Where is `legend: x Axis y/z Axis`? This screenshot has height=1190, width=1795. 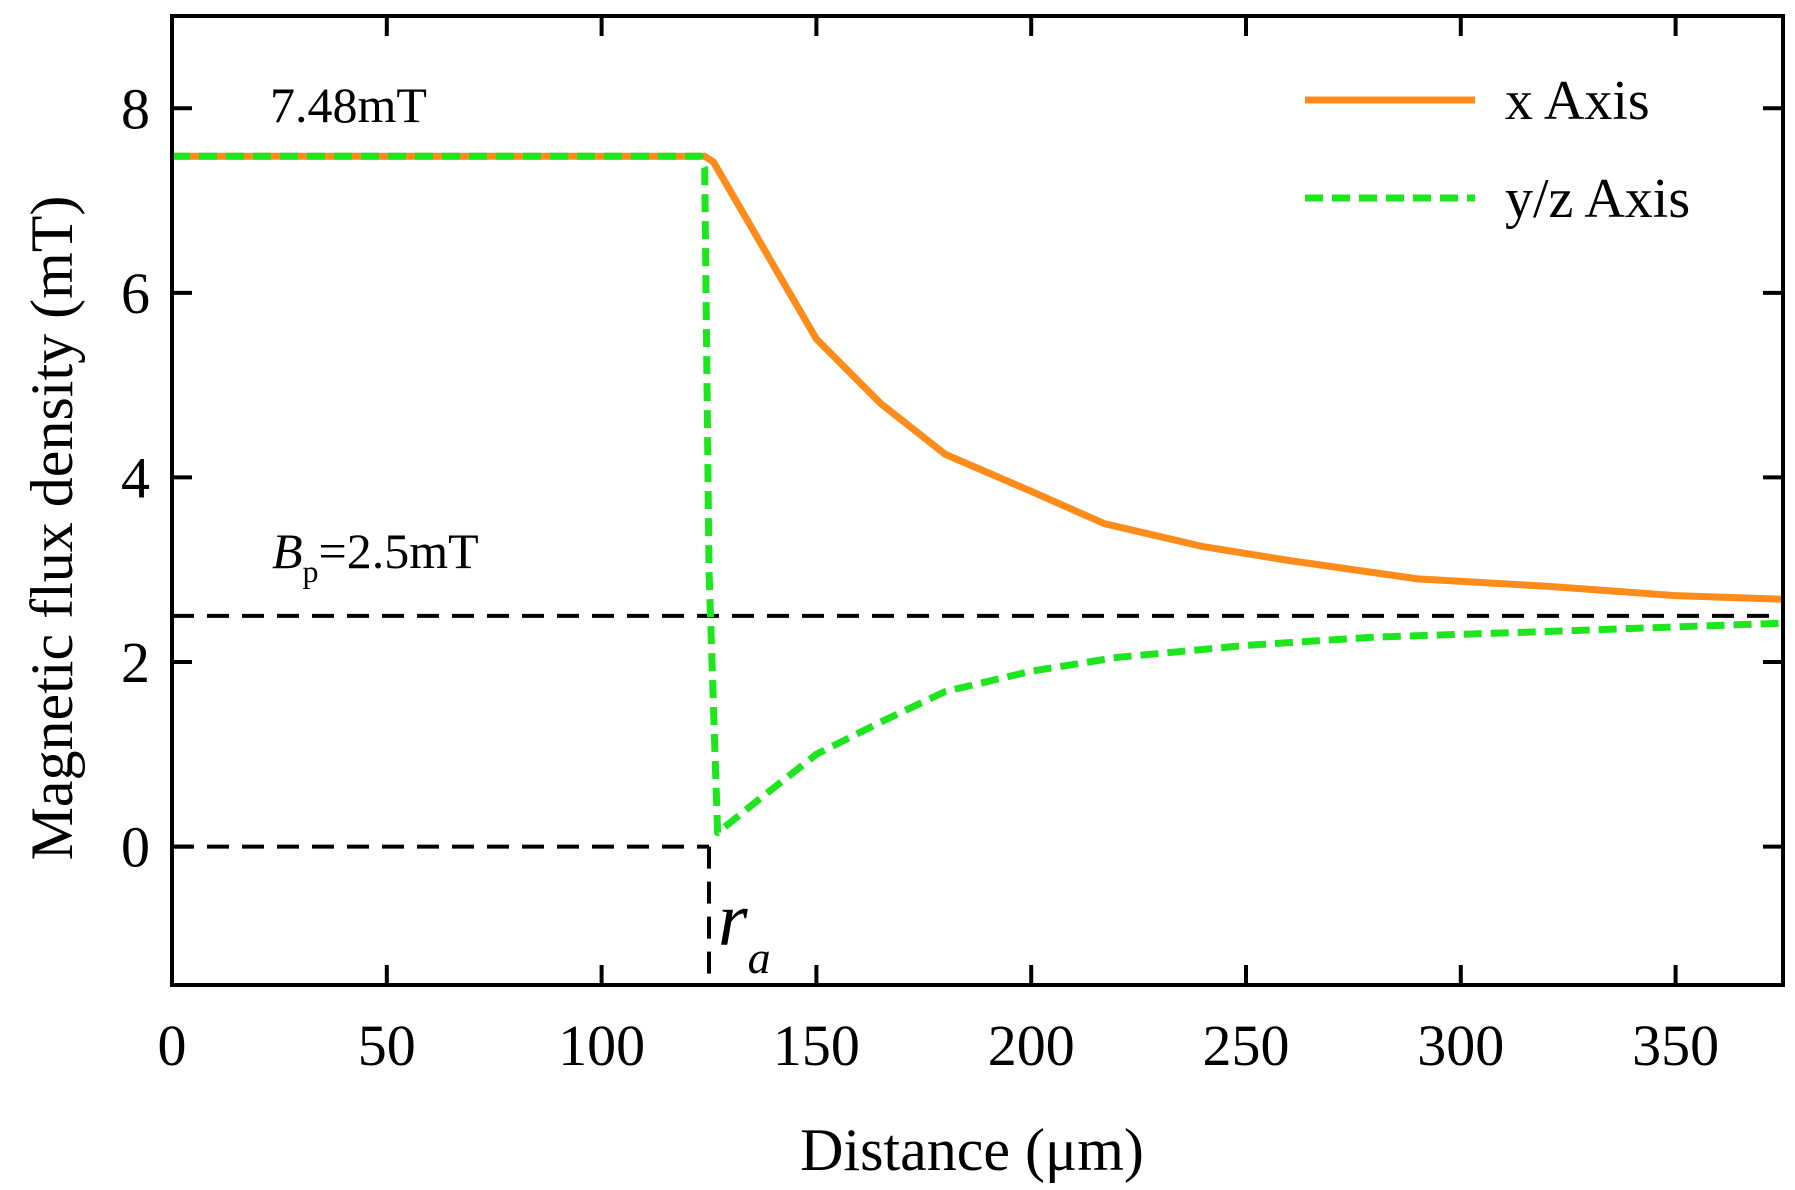
legend: x Axis y/z Axis is located at coordinates (1497, 150).